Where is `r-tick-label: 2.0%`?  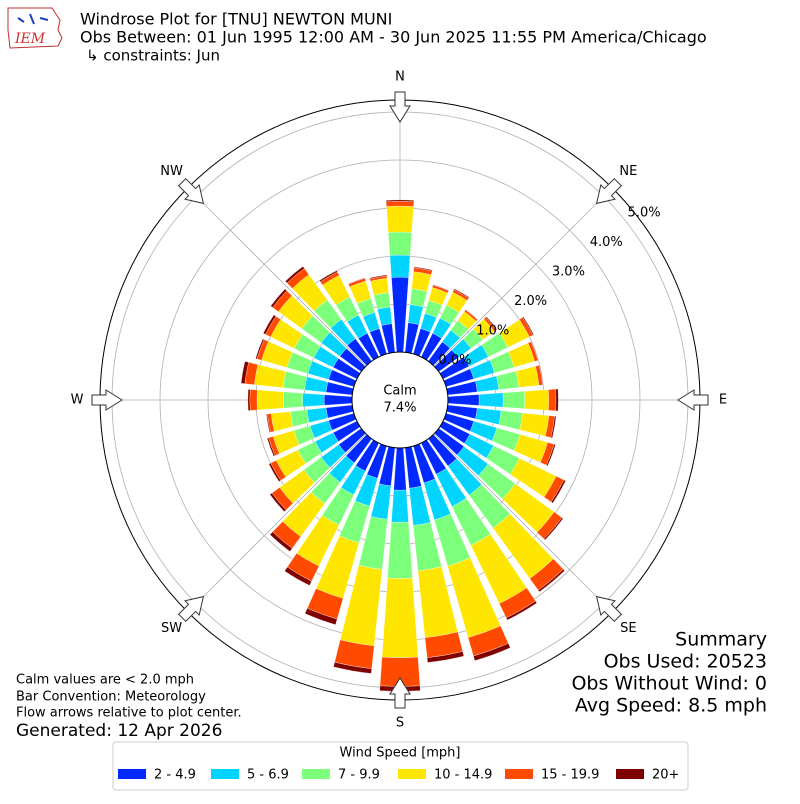 r-tick-label: 2.0% is located at coordinates (530, 301).